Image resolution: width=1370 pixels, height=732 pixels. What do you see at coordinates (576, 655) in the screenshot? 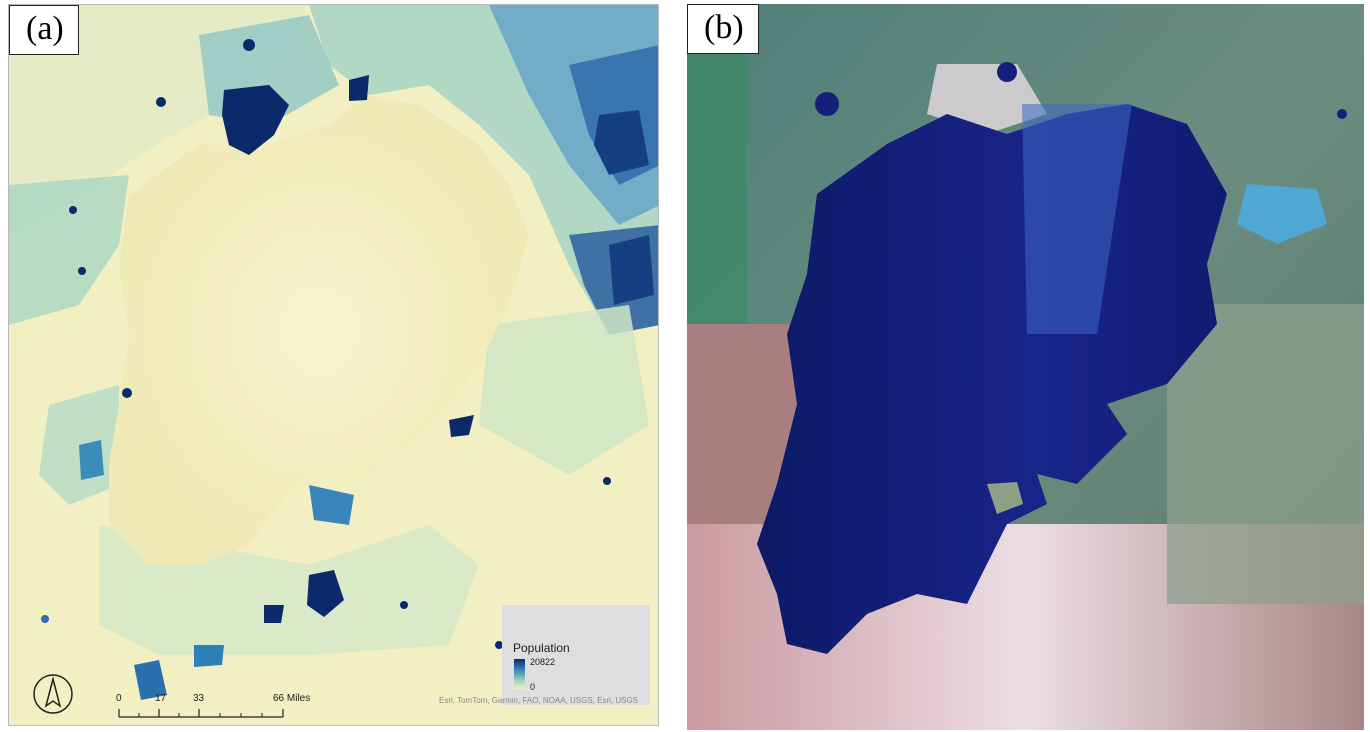
I see `population-legend: Population 20822 0` at bounding box center [576, 655].